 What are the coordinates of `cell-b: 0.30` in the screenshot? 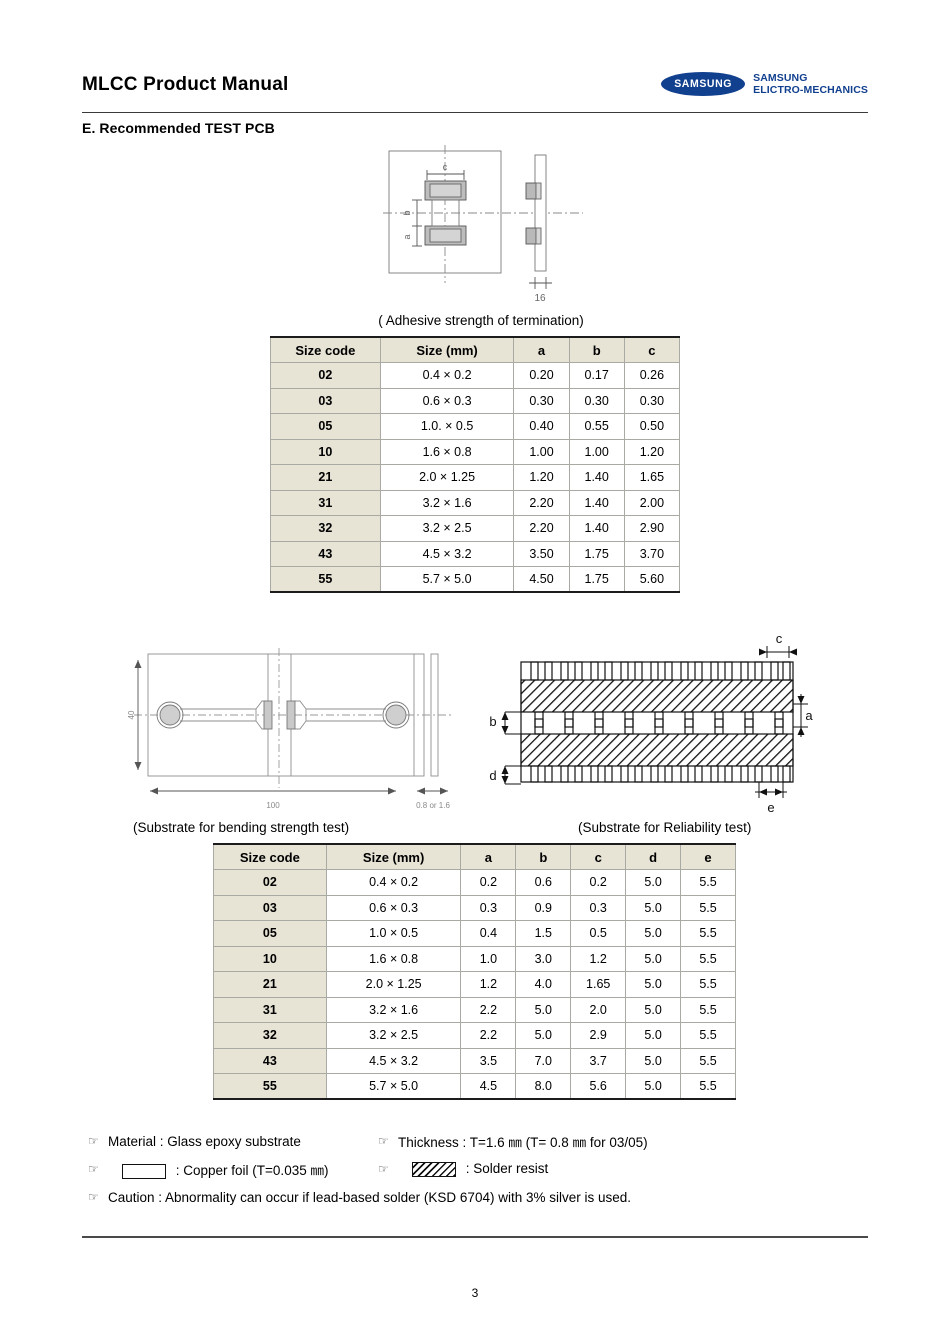 It's located at (596, 400).